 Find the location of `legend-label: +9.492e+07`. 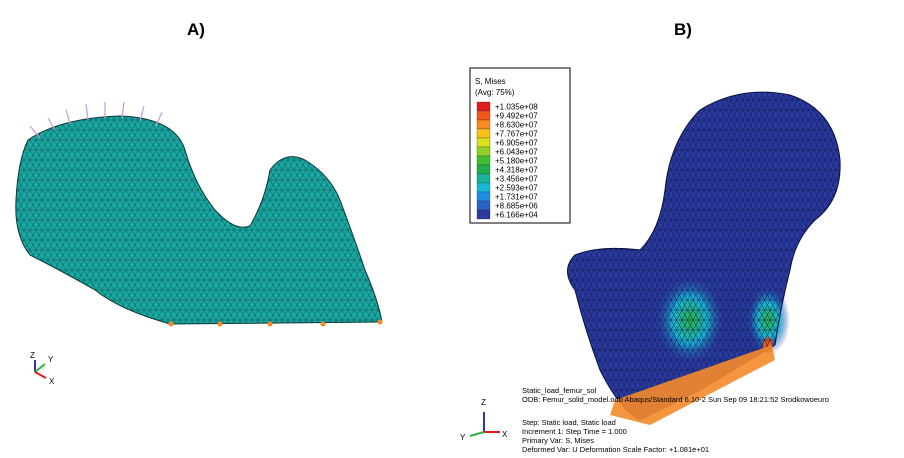

legend-label: +9.492e+07 is located at coordinates (516, 116).